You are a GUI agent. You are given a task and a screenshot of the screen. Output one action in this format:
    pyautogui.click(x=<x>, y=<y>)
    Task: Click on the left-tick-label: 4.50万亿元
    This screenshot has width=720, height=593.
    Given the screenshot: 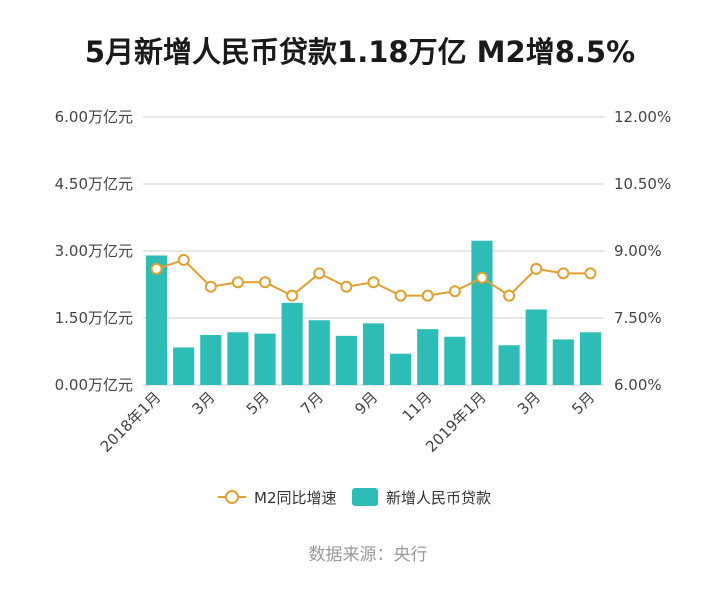 What is the action you would take?
    pyautogui.click(x=94, y=184)
    